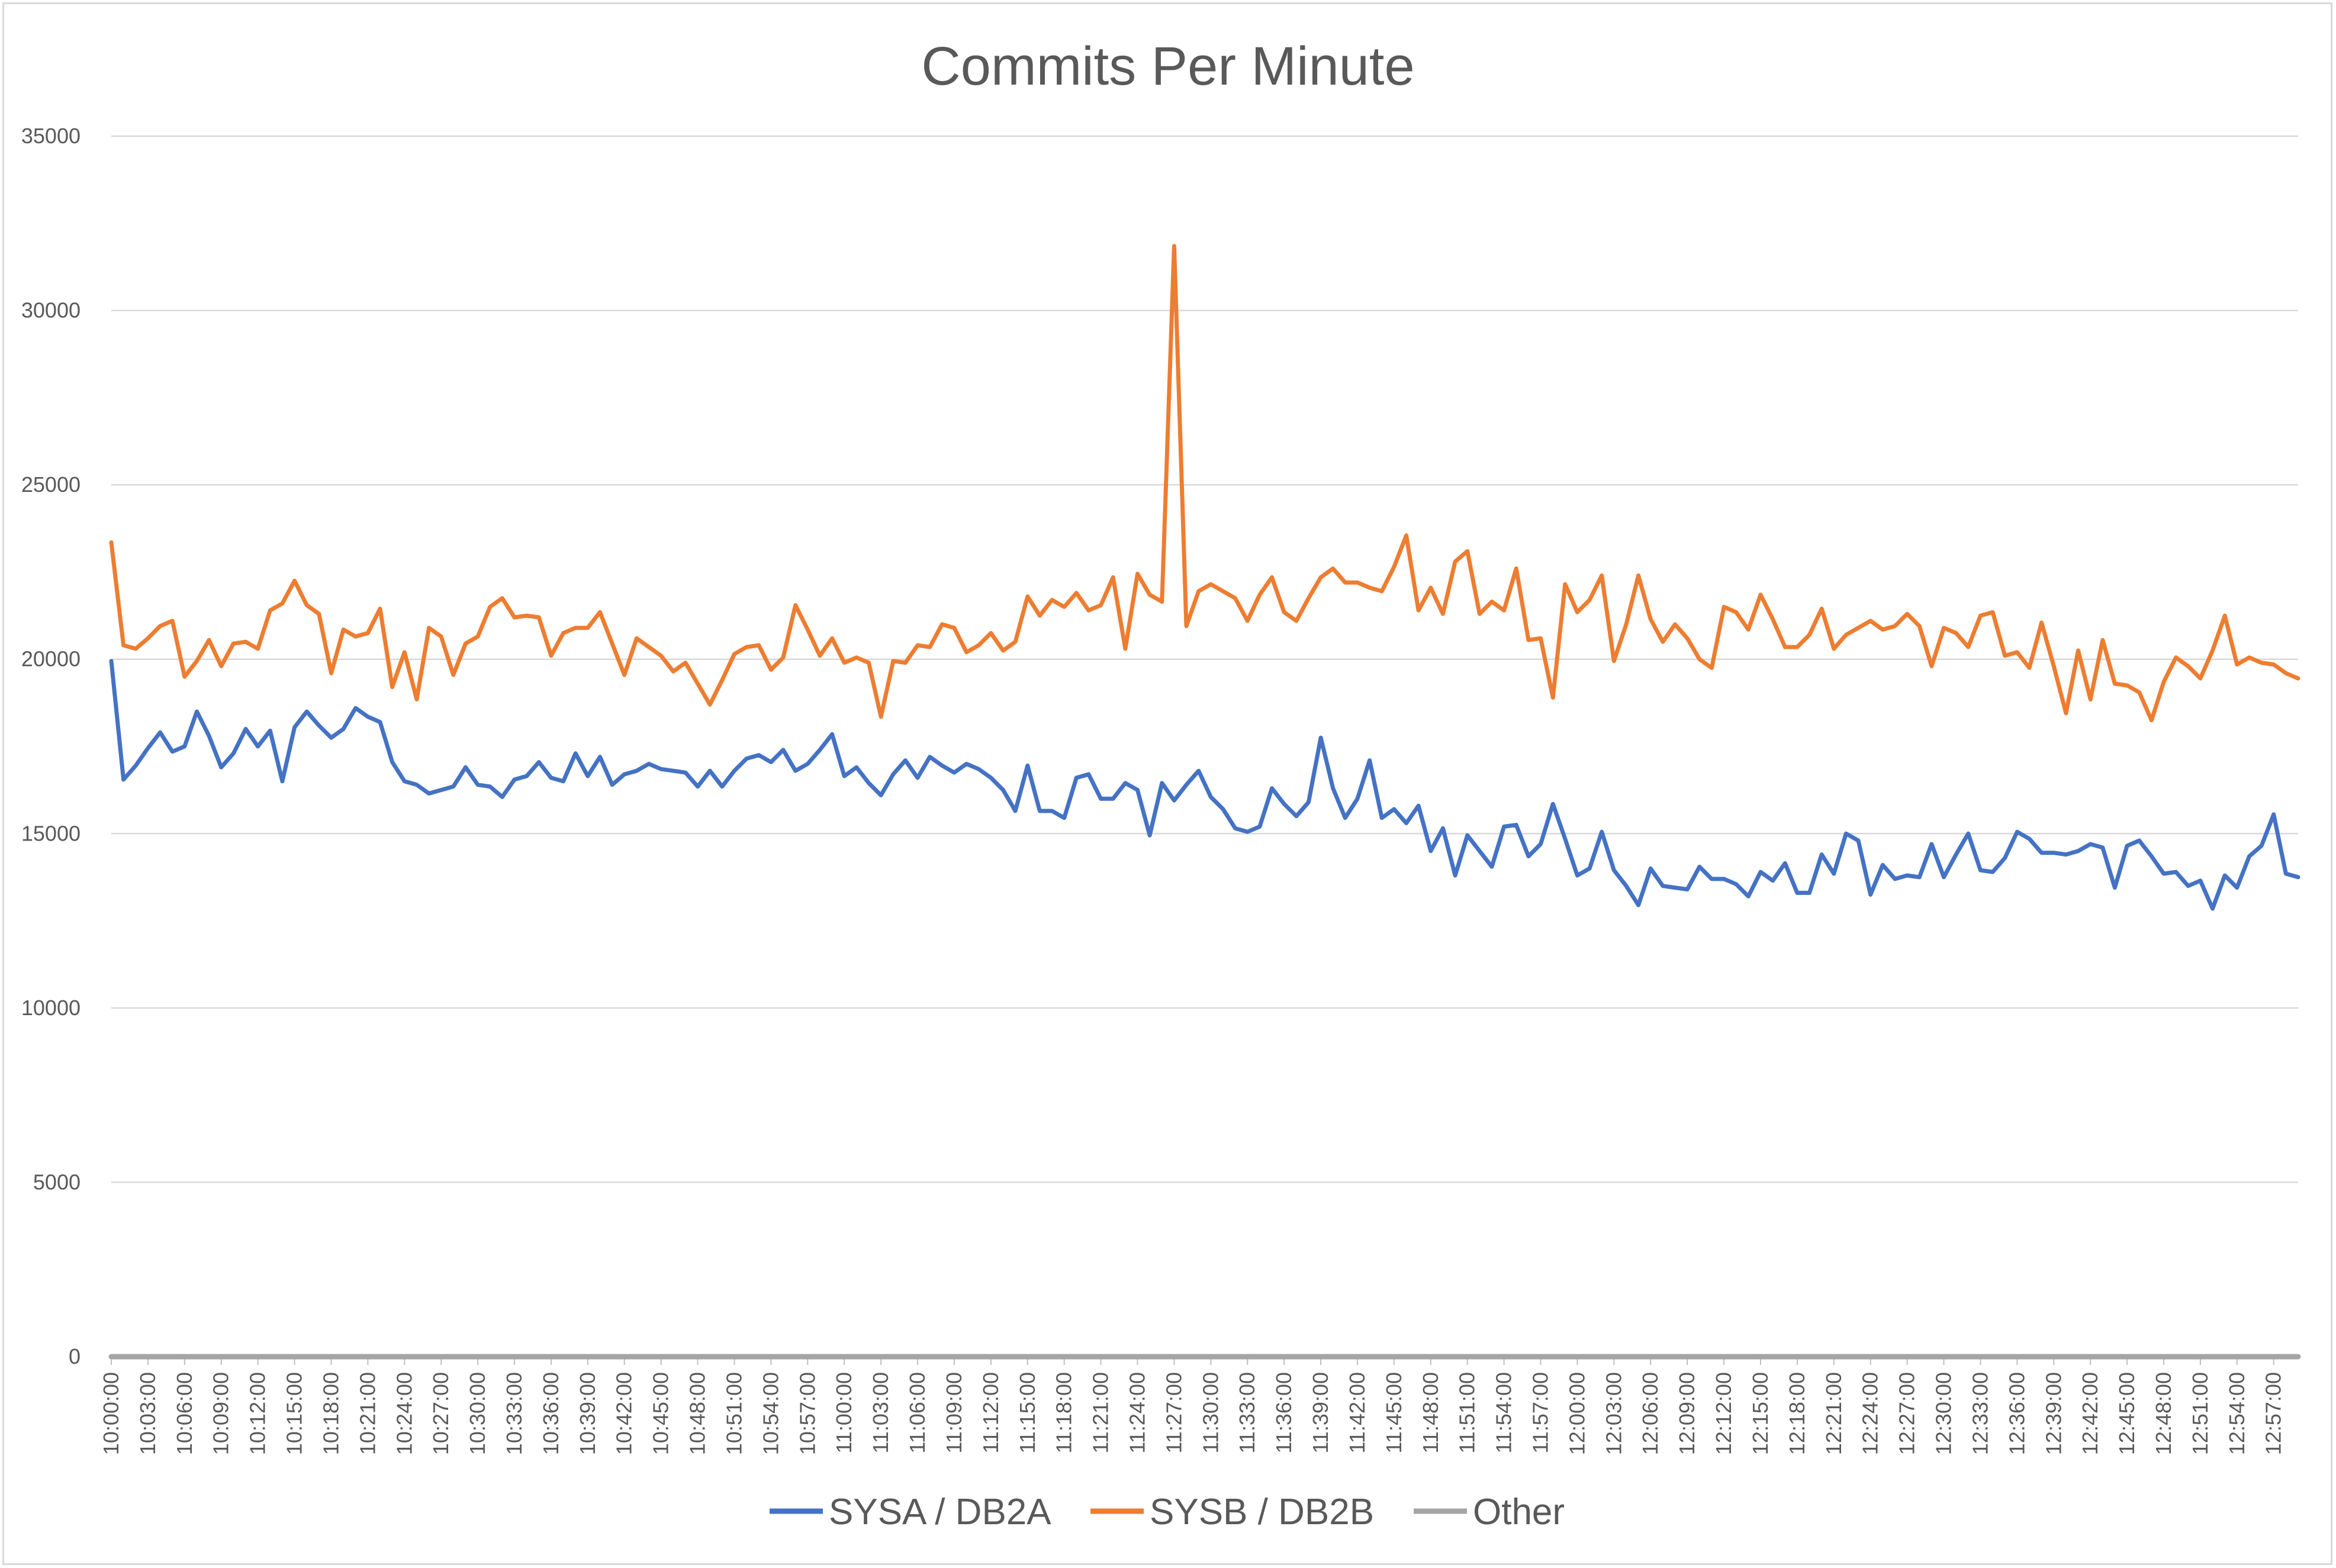 This screenshot has width=2336, height=1568. I want to click on x-tick-label: 12:42:00, so click(2090, 1413).